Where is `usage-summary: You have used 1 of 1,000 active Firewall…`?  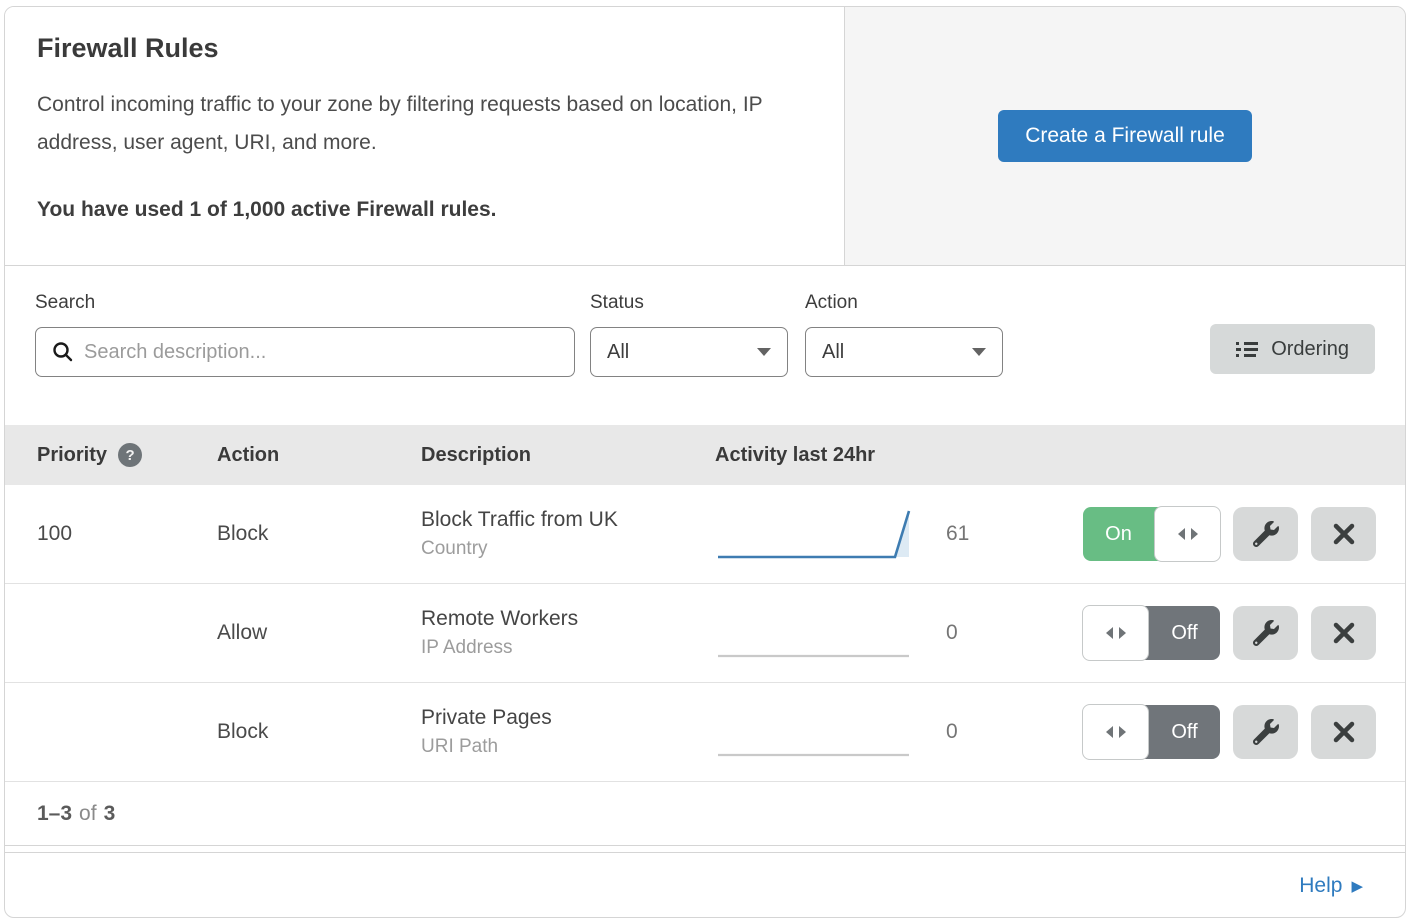
usage-summary: You have used 1 of 1,000 active Firewall… is located at coordinates (267, 209).